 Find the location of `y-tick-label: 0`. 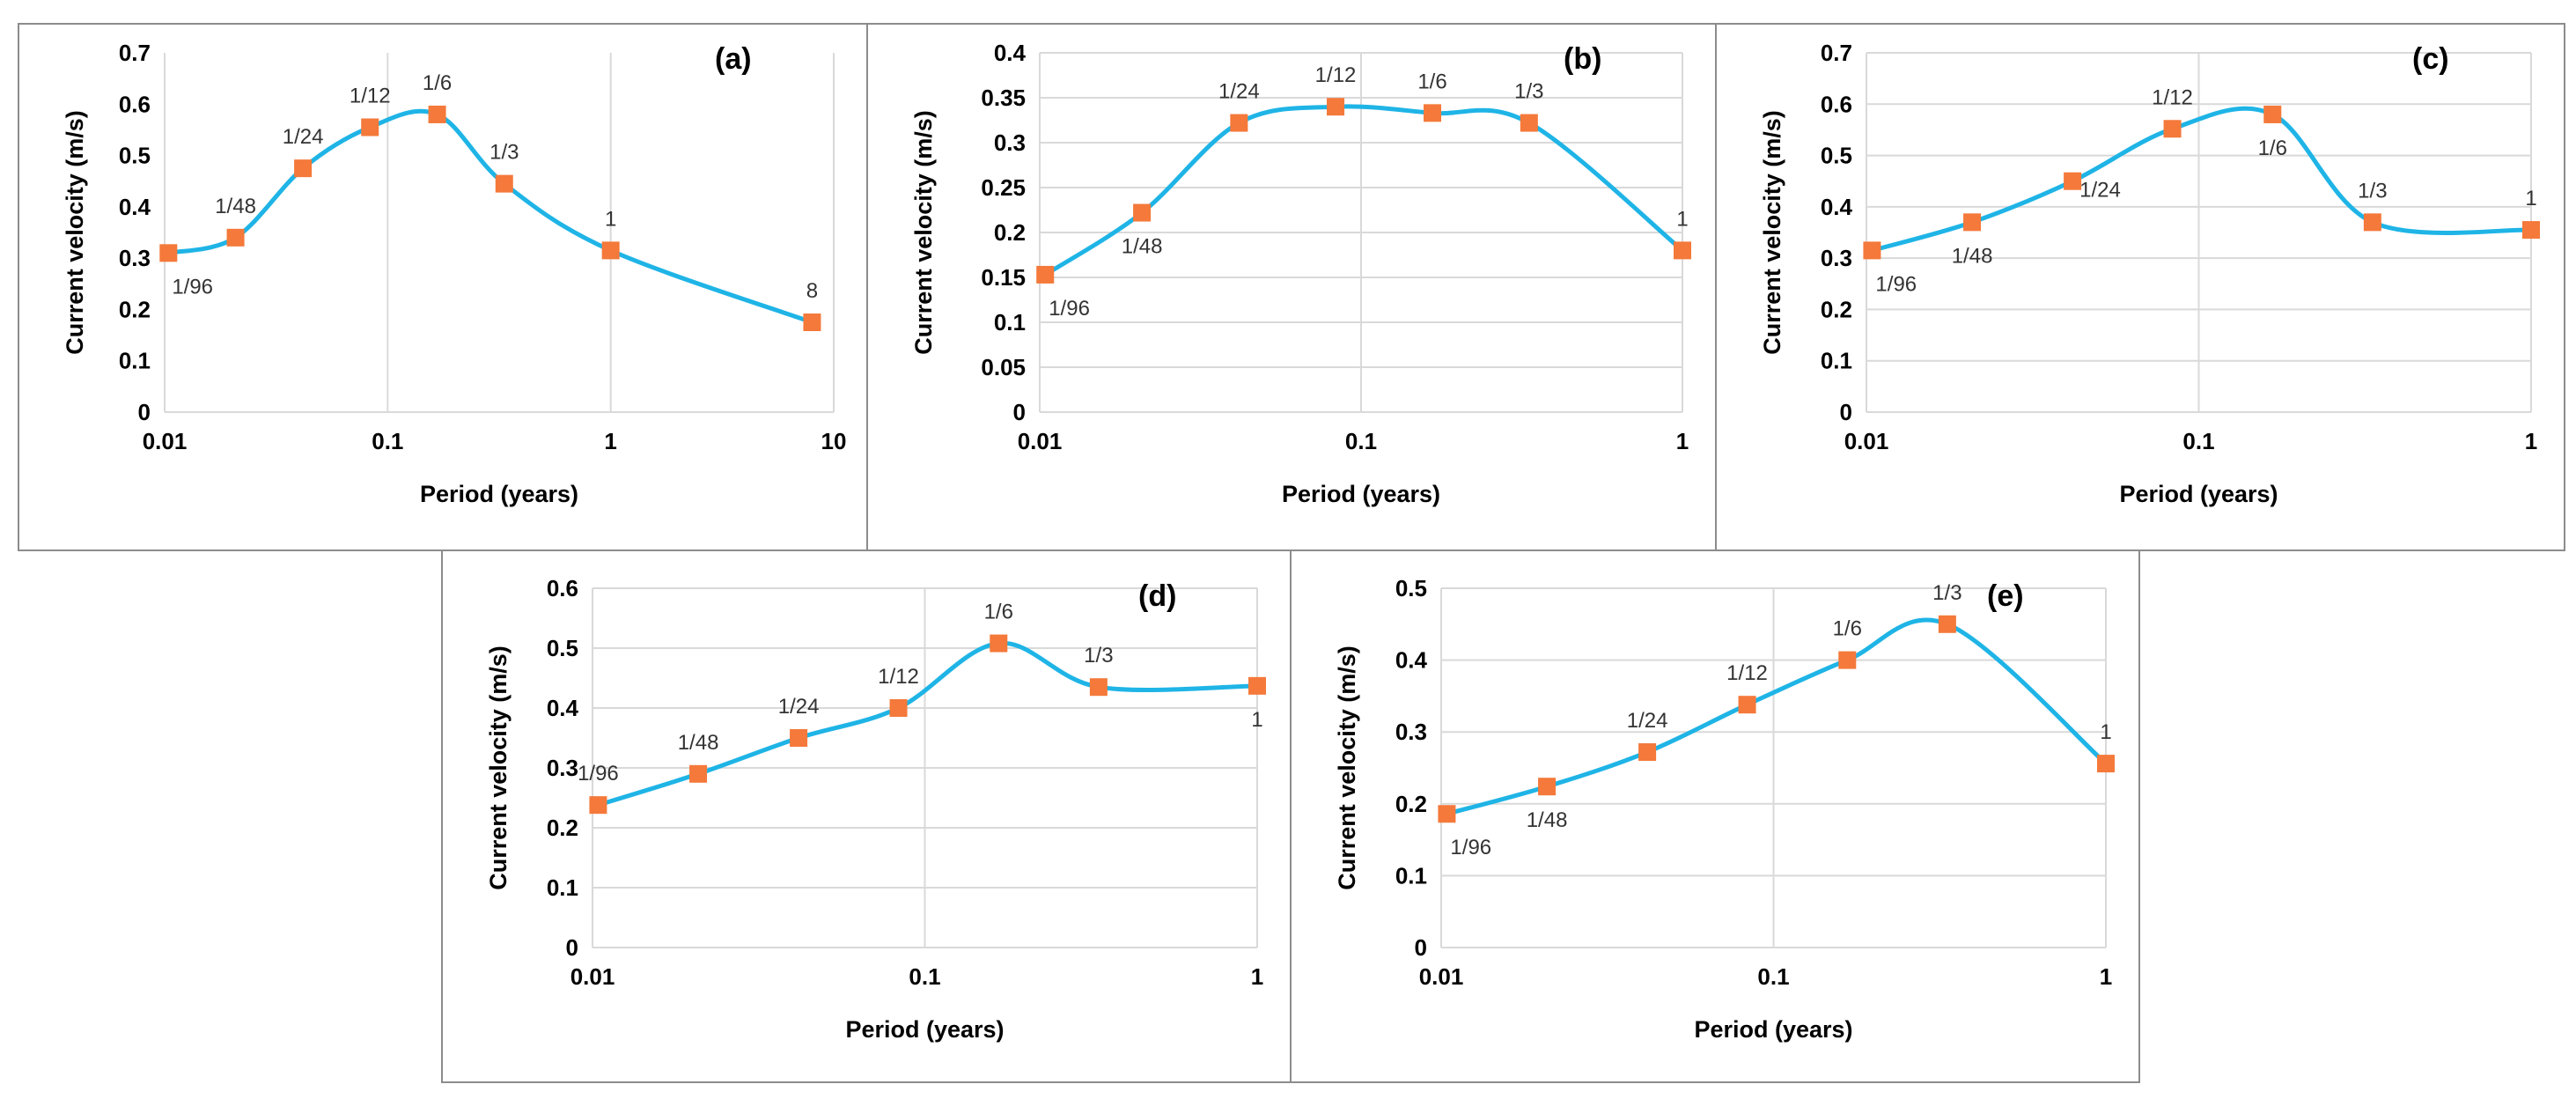

y-tick-label: 0 is located at coordinates (1421, 948).